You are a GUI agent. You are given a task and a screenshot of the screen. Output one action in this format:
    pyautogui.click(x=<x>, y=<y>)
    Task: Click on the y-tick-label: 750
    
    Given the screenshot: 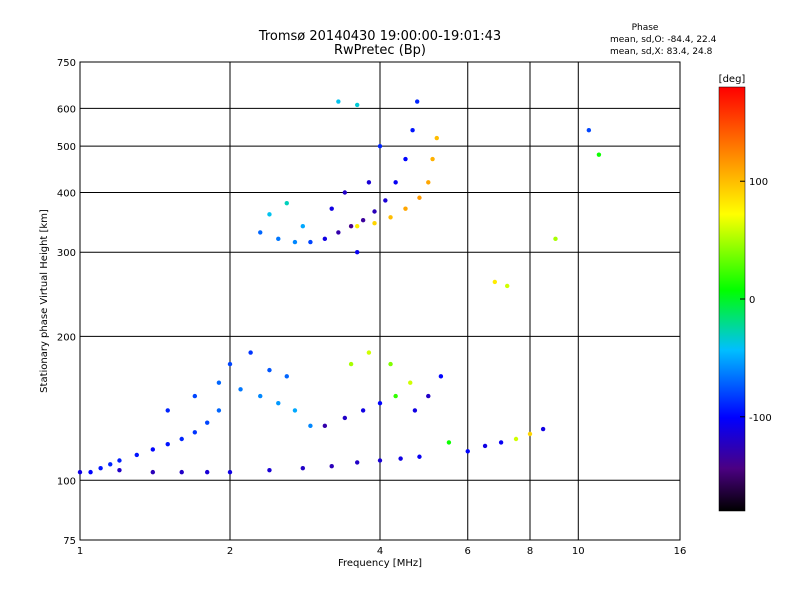 What is the action you would take?
    pyautogui.click(x=66, y=63)
    